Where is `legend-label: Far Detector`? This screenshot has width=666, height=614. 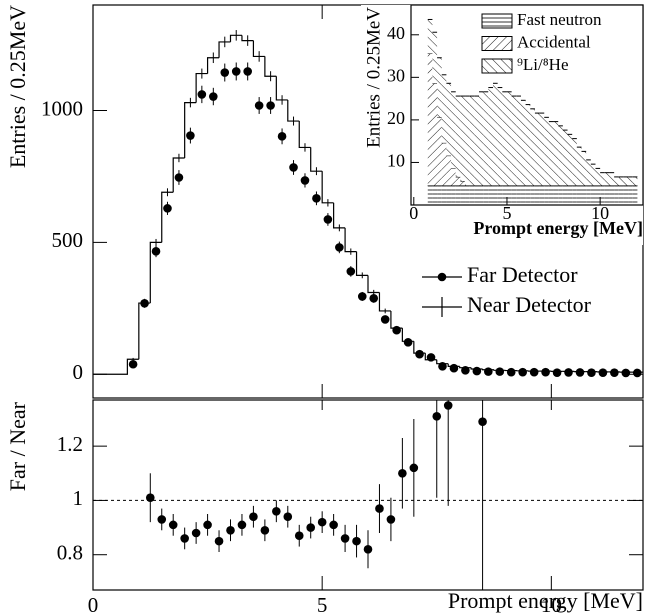
legend-label: Far Detector is located at coordinates (522, 274).